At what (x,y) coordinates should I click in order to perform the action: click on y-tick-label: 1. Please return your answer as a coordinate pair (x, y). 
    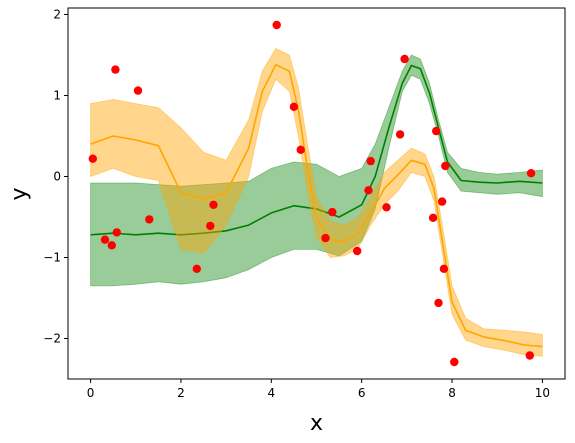
    Looking at the image, I should click on (57, 95).